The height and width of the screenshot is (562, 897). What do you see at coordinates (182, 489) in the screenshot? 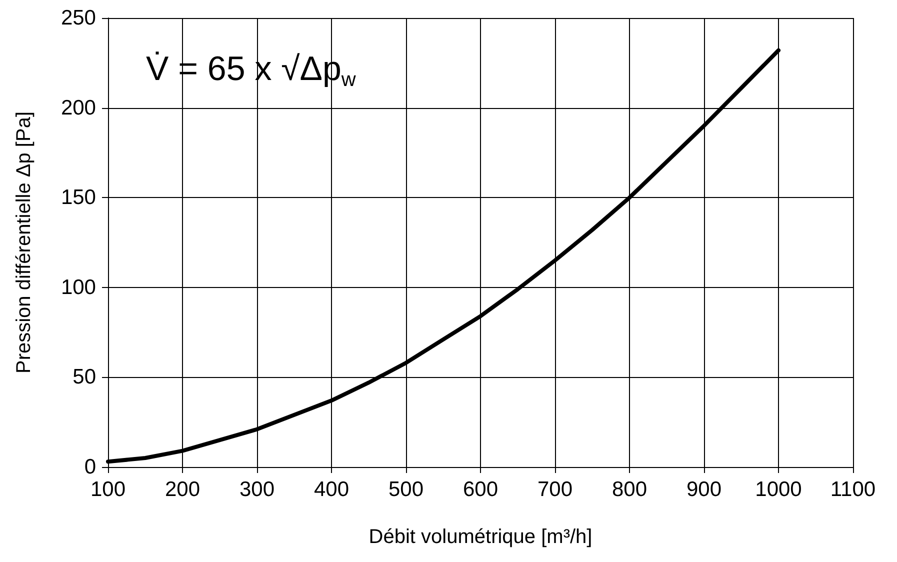
I see `x-tick-label: 200` at bounding box center [182, 489].